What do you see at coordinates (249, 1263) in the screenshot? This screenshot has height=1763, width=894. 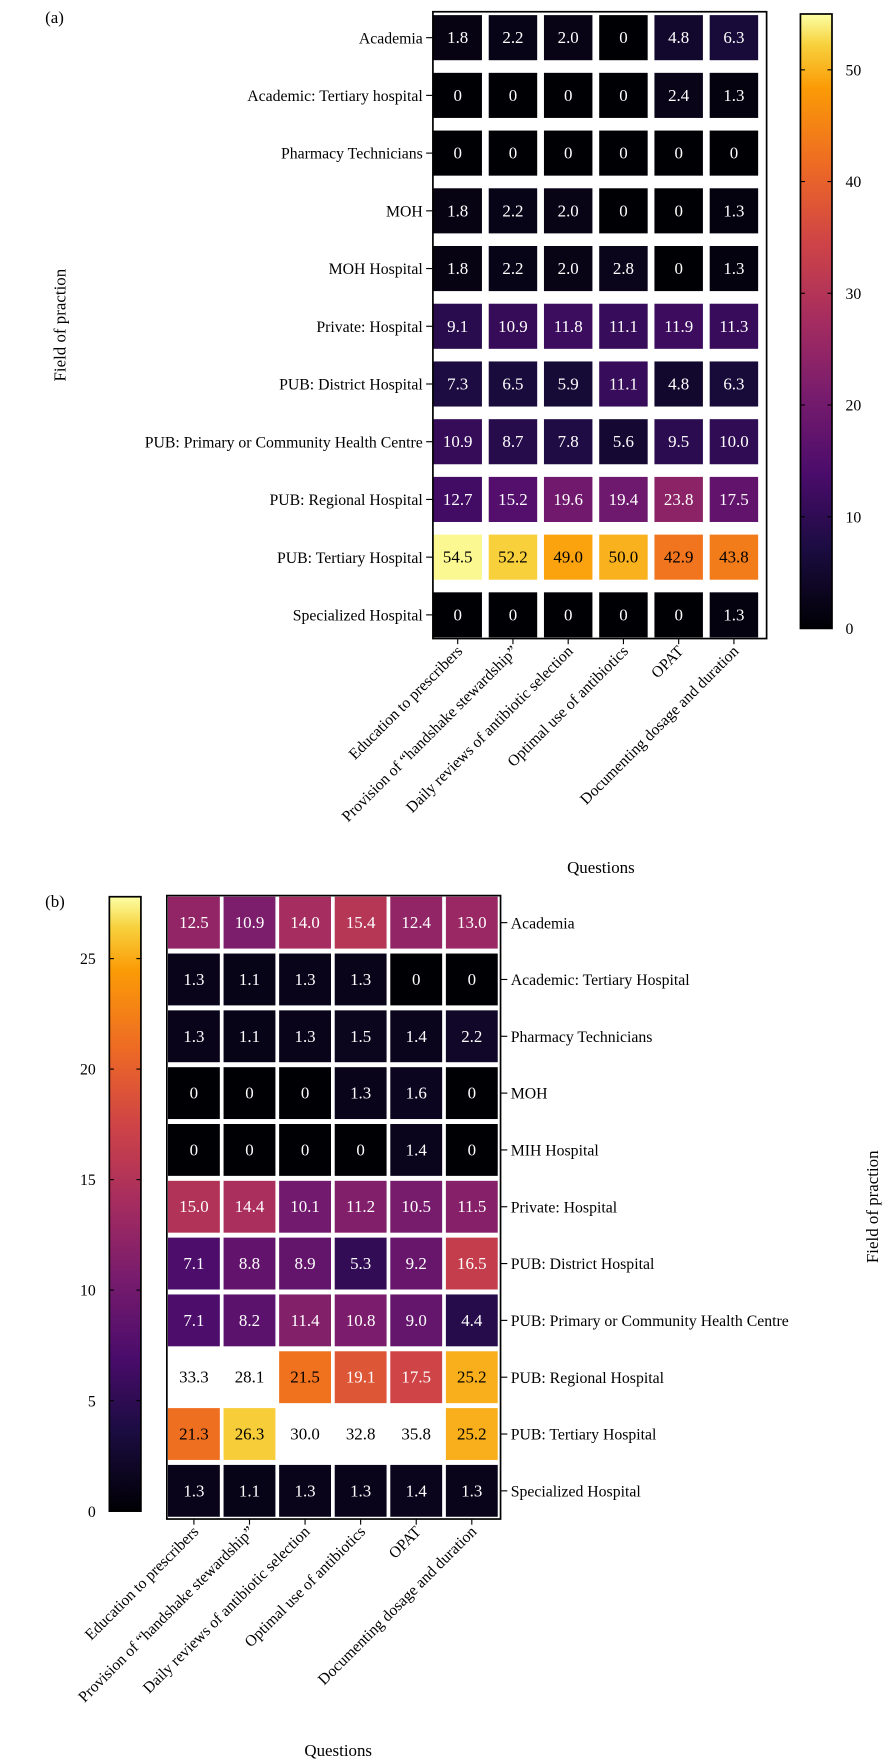 I see `cell-value-label: 8.8` at bounding box center [249, 1263].